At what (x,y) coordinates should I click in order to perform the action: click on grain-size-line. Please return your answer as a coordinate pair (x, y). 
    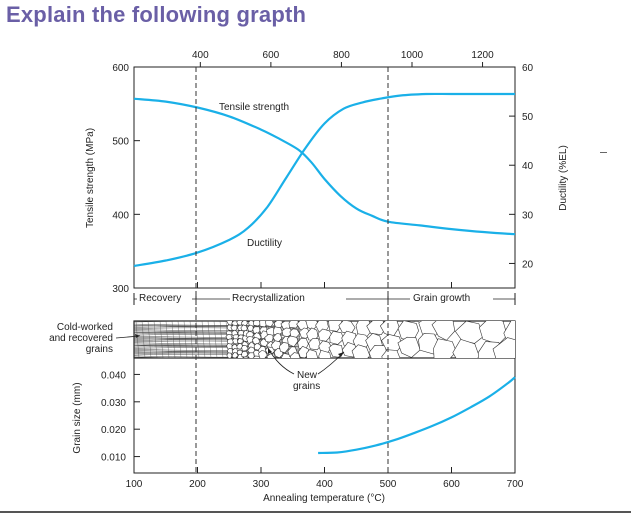
    Looking at the image, I should click on (417, 415).